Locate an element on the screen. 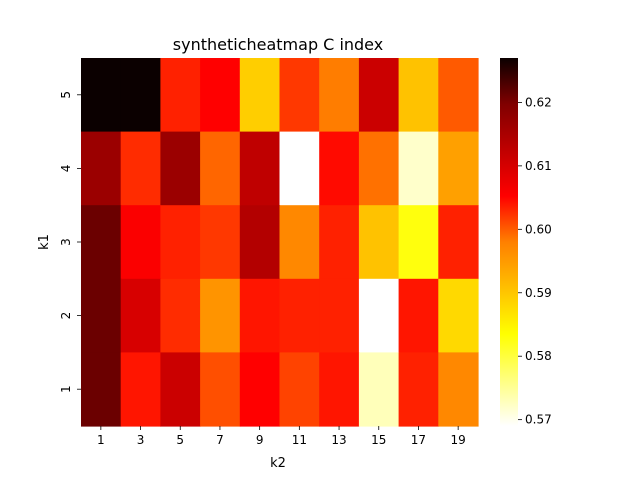 Image resolution: width=640 pixels, height=480 pixels. x-tick-labels: 1 3 5 7 9 11 13 15 17 19 is located at coordinates (281, 436).